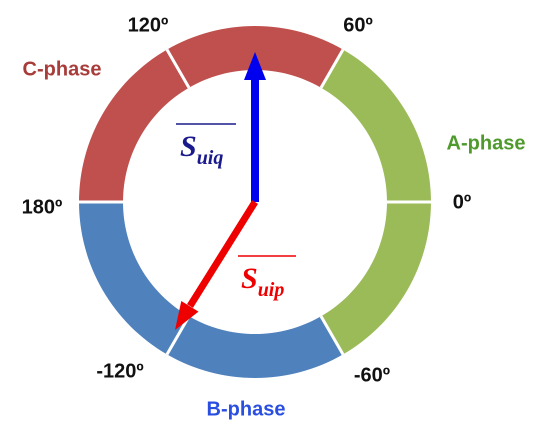 The image size is (550, 434). I want to click on vector-p-label: Suip, so click(262, 281).